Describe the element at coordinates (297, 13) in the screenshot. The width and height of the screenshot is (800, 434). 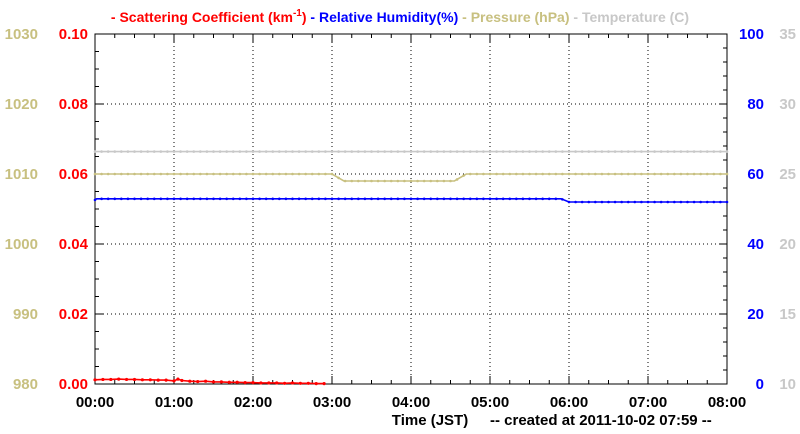
I see `legend-superscript: -1` at that location.